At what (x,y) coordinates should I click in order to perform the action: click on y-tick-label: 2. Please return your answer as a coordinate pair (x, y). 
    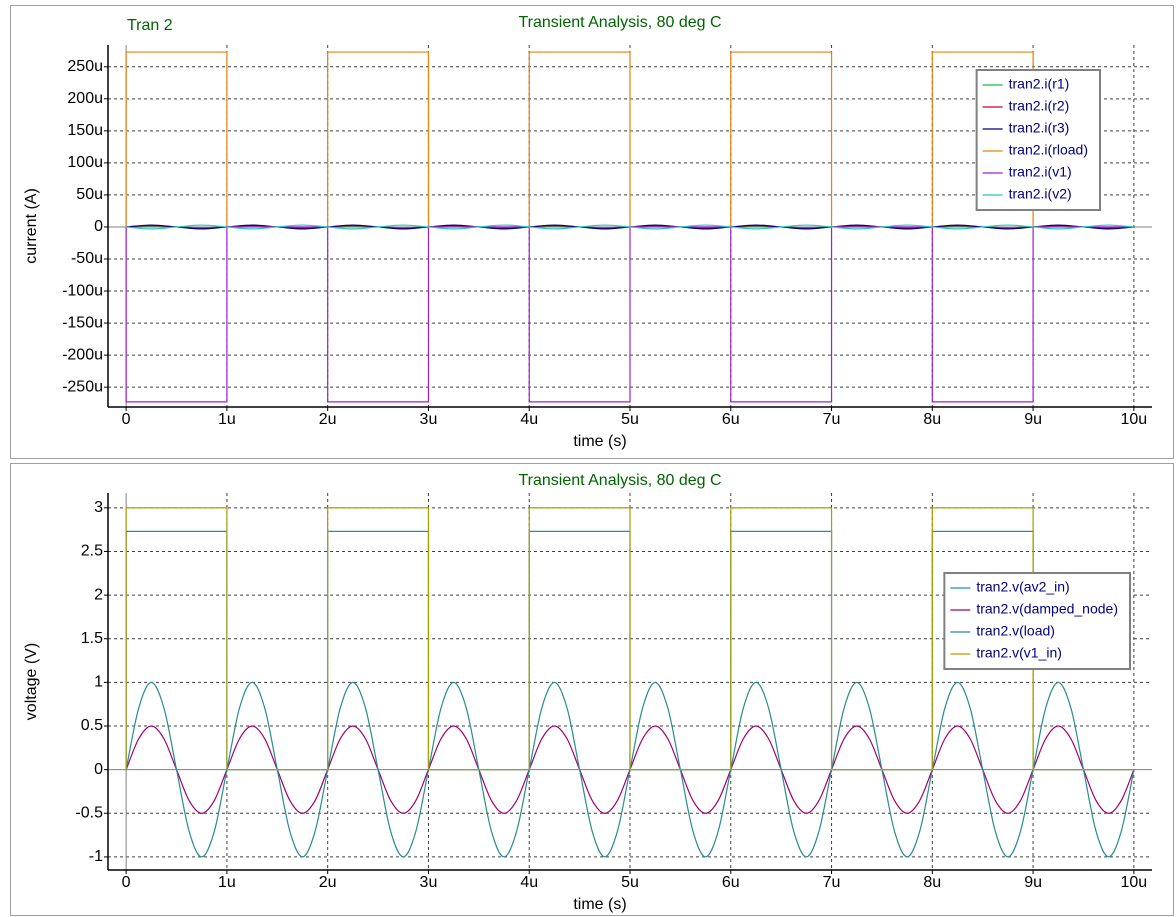
    Looking at the image, I should click on (98, 594).